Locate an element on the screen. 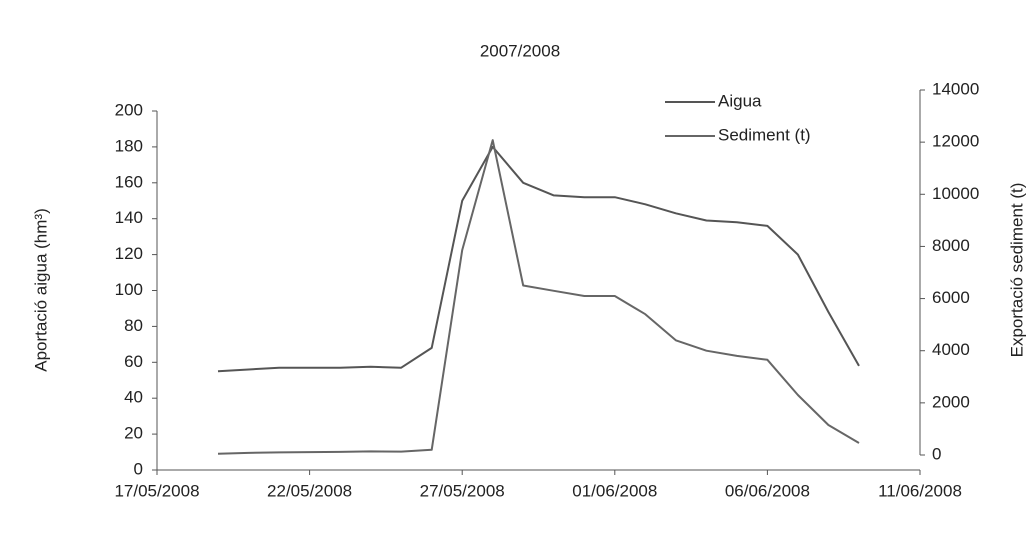  y-tick-label: 80 is located at coordinates (133, 325).